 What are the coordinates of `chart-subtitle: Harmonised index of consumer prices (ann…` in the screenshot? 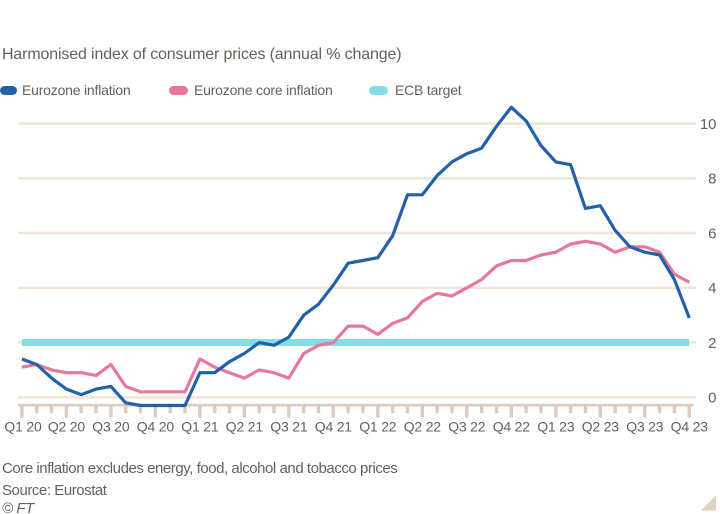 It's located at (202, 54).